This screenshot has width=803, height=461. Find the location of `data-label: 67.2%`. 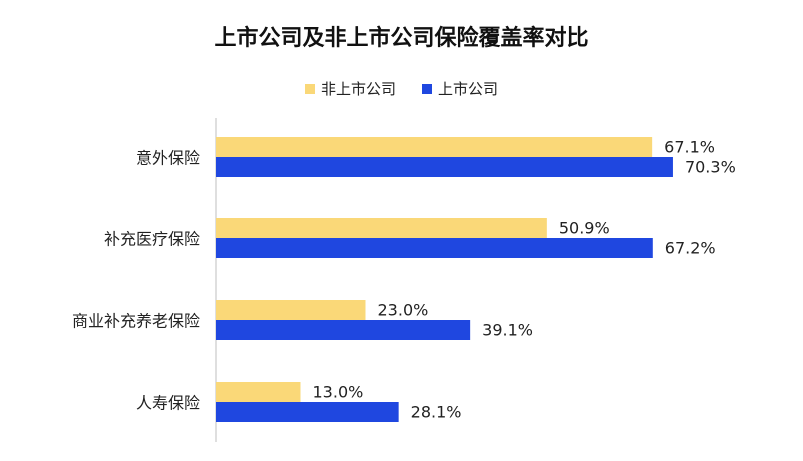

data-label: 67.2% is located at coordinates (690, 248).